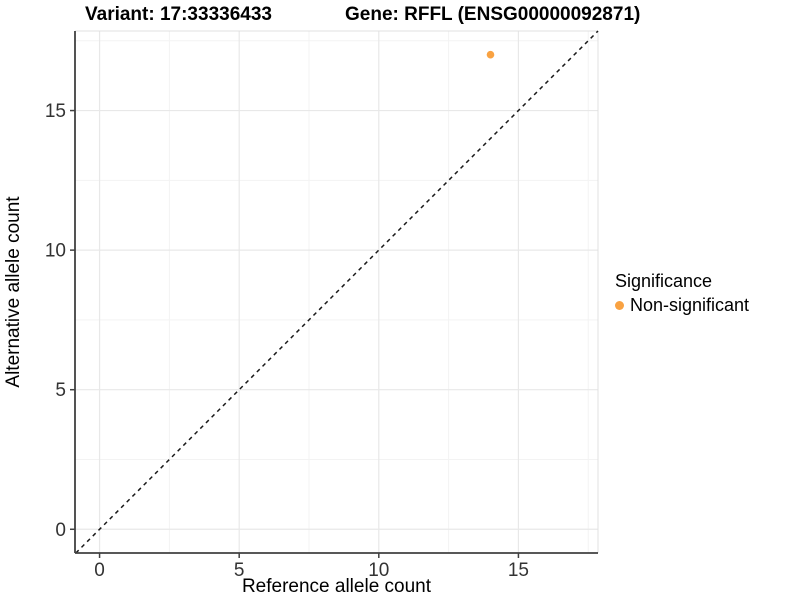 Image resolution: width=800 pixels, height=600 pixels. I want to click on data-point, so click(490, 54).